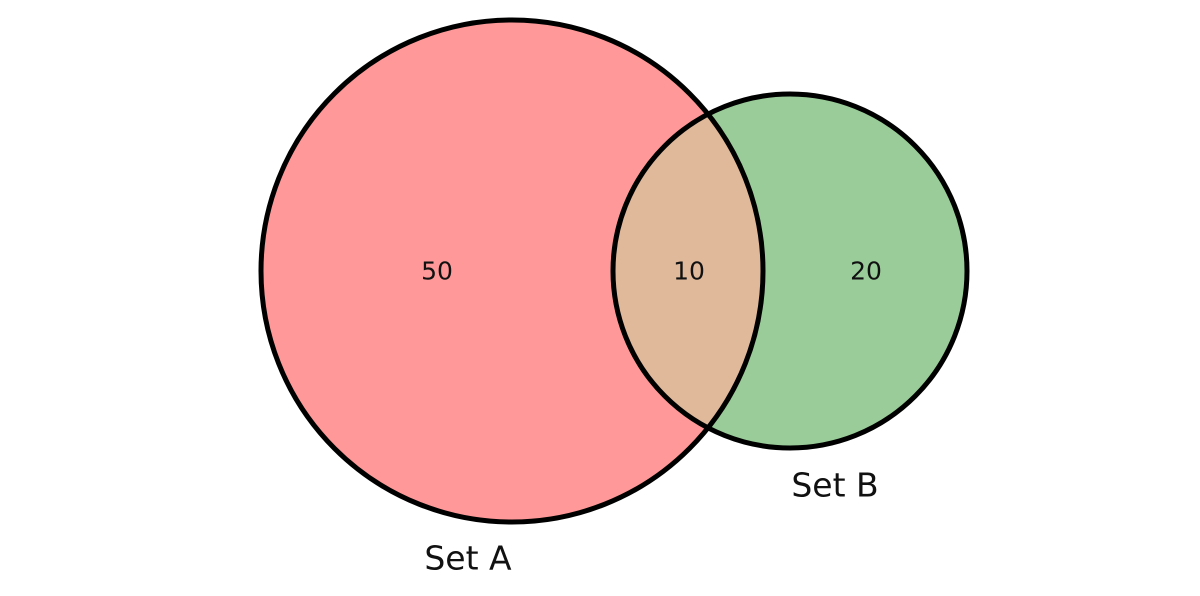 The width and height of the screenshot is (1200, 596). I want to click on region-b-only-count: 20, so click(866, 271).